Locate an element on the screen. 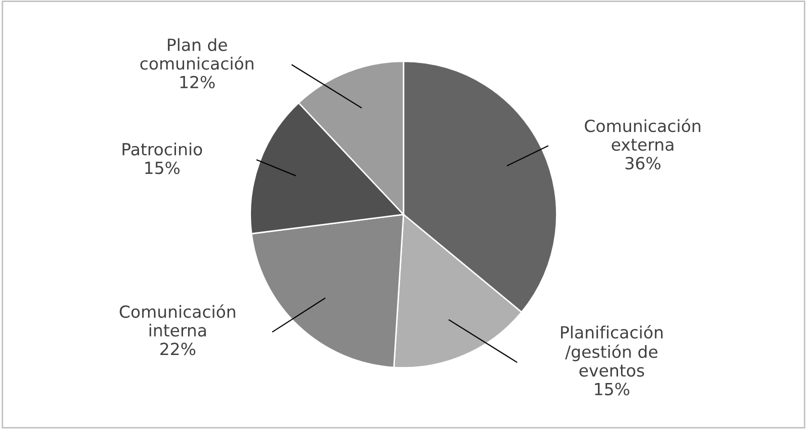 This screenshot has height=429, width=807. slice-label: Comunicación interna is located at coordinates (178, 320).